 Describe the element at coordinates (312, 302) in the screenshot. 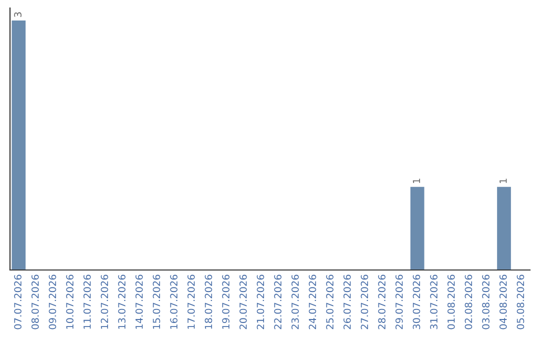

I see `x-tick-label: 24.07.2026` at that location.